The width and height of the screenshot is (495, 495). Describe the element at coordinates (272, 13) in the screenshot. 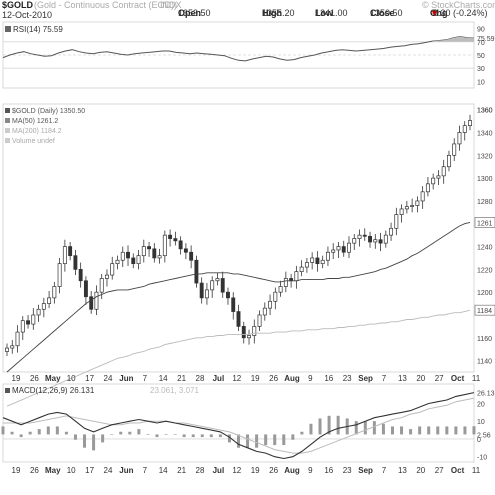

I see `high-label: High` at that location.